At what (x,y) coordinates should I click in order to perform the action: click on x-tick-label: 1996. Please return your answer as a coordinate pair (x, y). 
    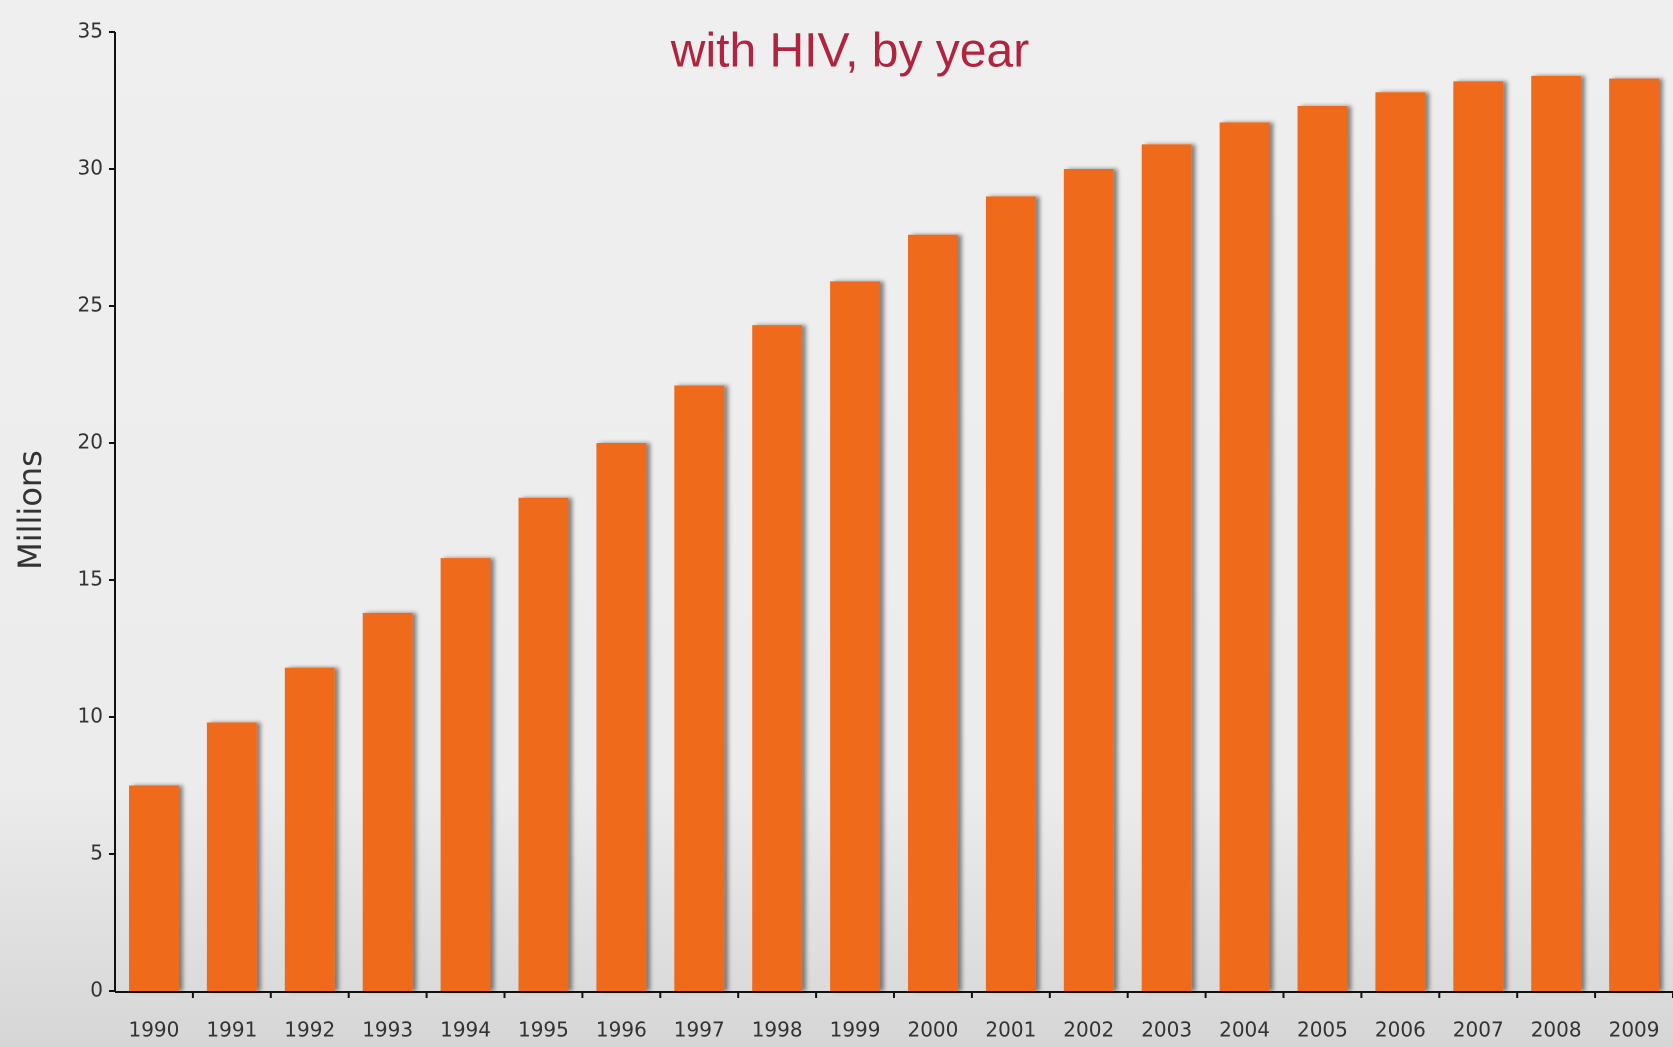
    Looking at the image, I should click on (621, 1030).